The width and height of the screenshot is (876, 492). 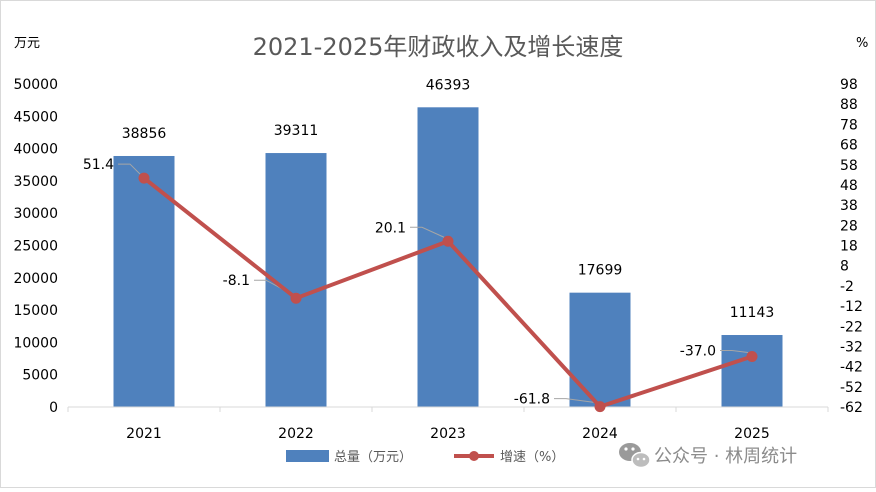 I want to click on x-axis-ticks: 2021 2022 2023 2024 2025, so click(x=448, y=424).